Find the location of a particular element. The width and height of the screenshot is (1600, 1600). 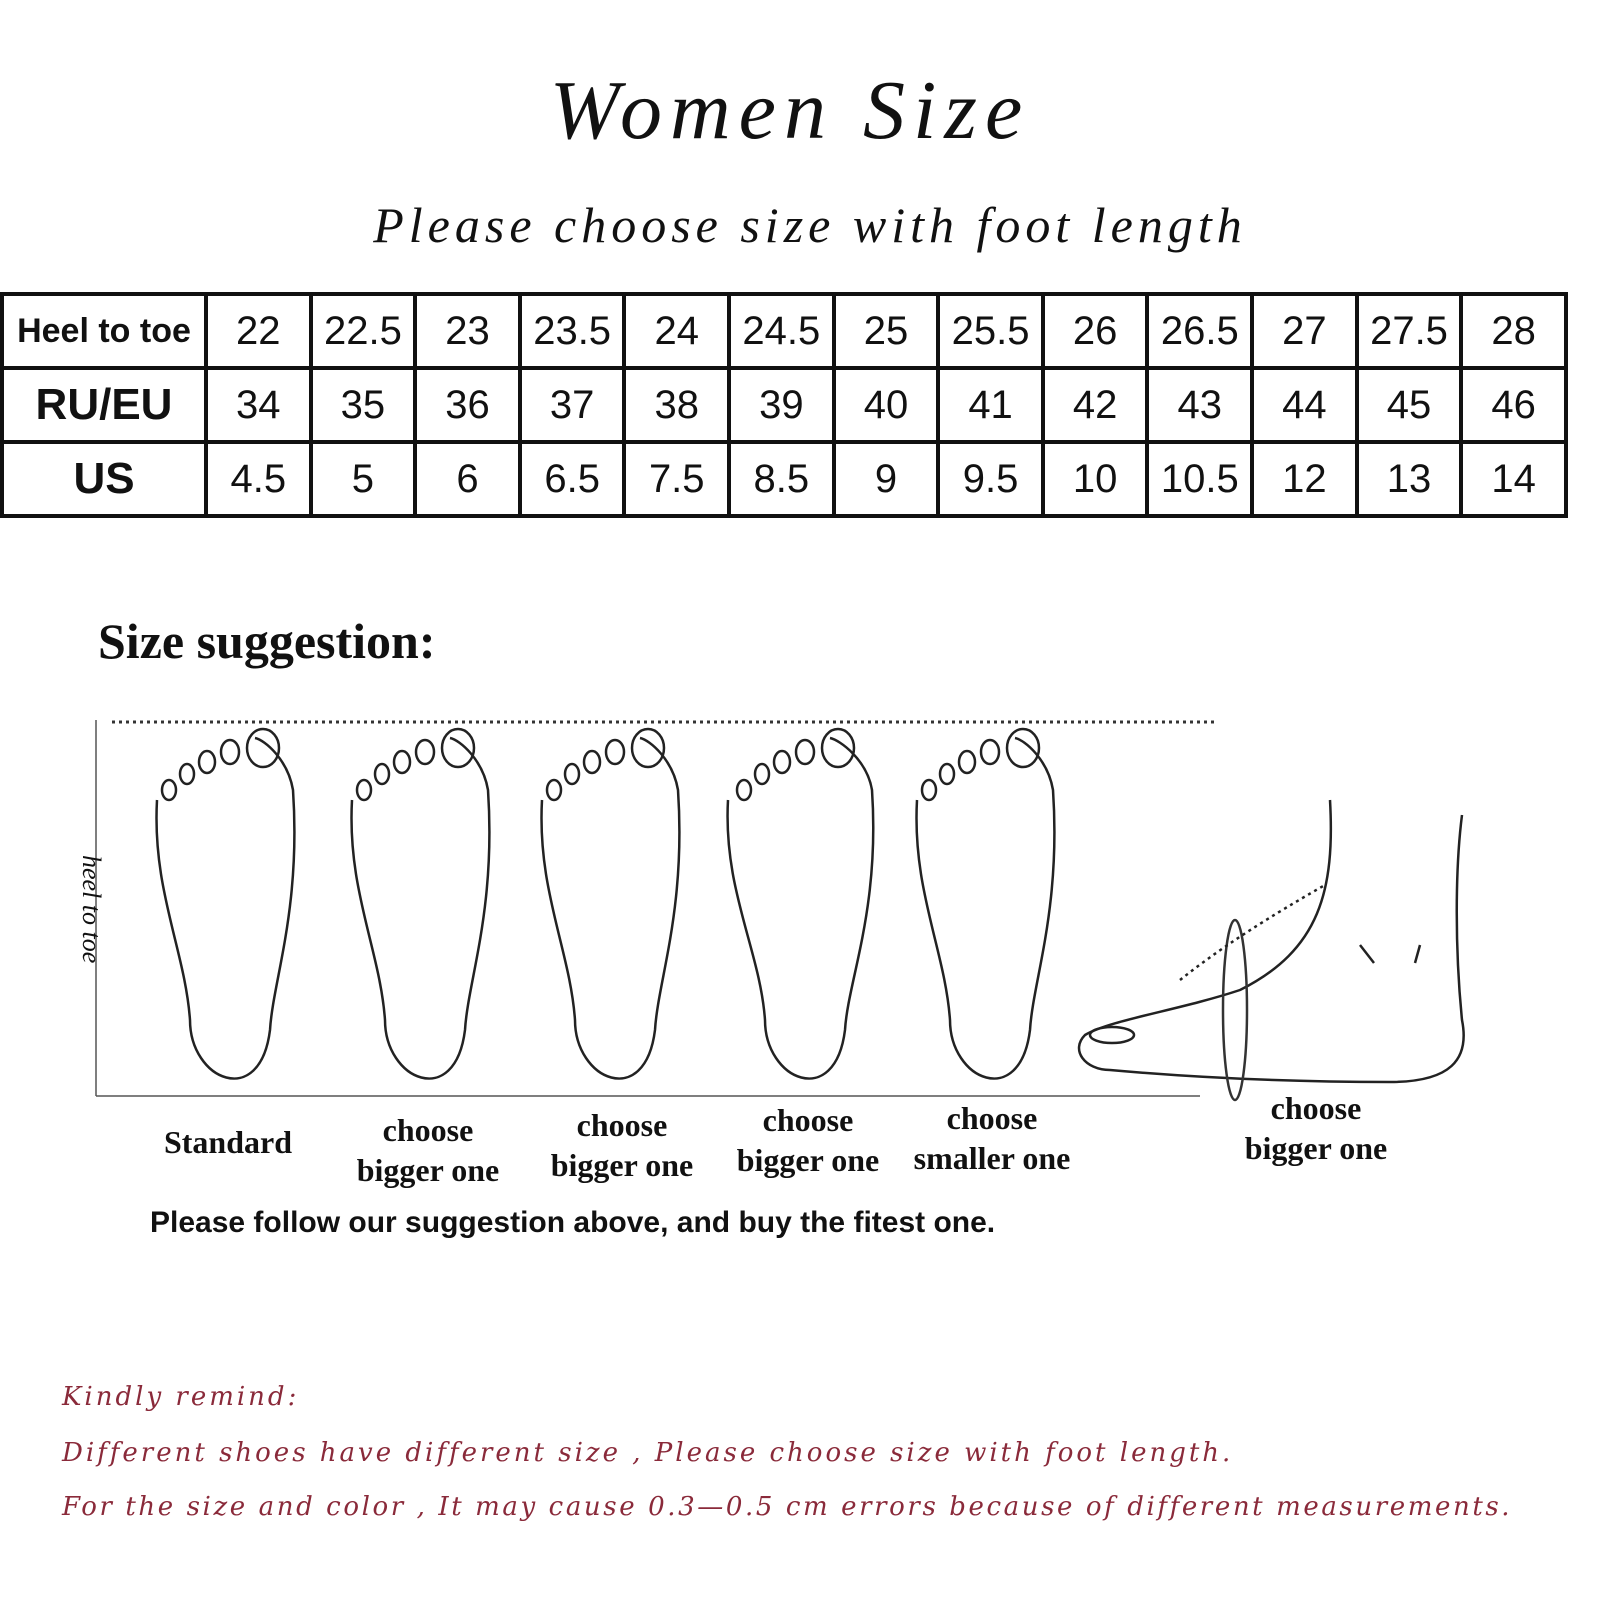

size-cell: 25 is located at coordinates (886, 331).